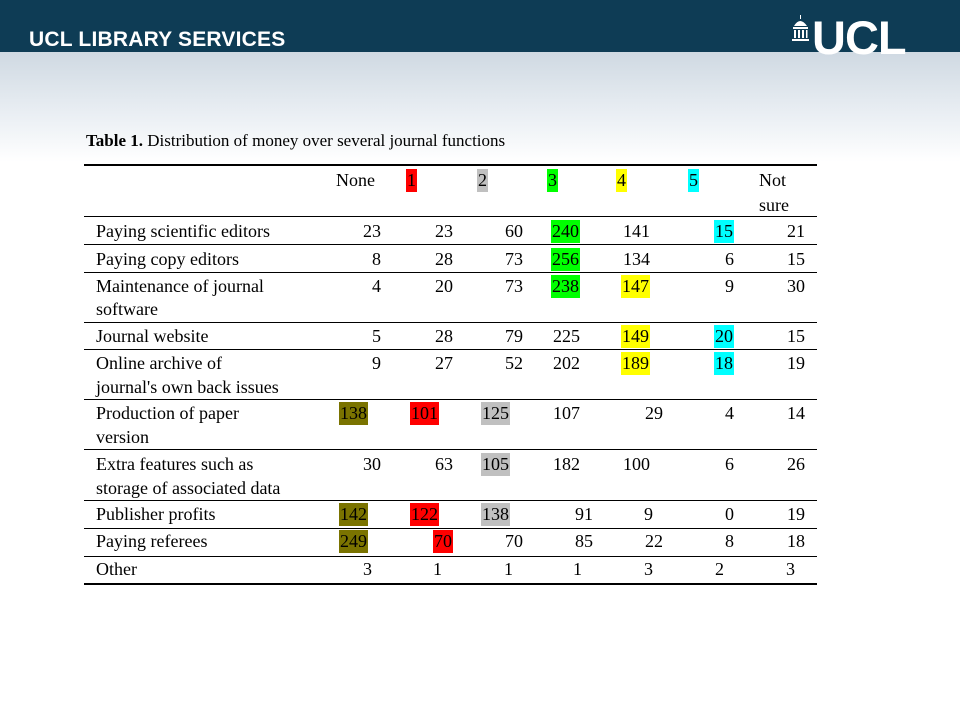 Image resolution: width=960 pixels, height=720 pixels. I want to click on cell-not-sure: 30, so click(796, 286).